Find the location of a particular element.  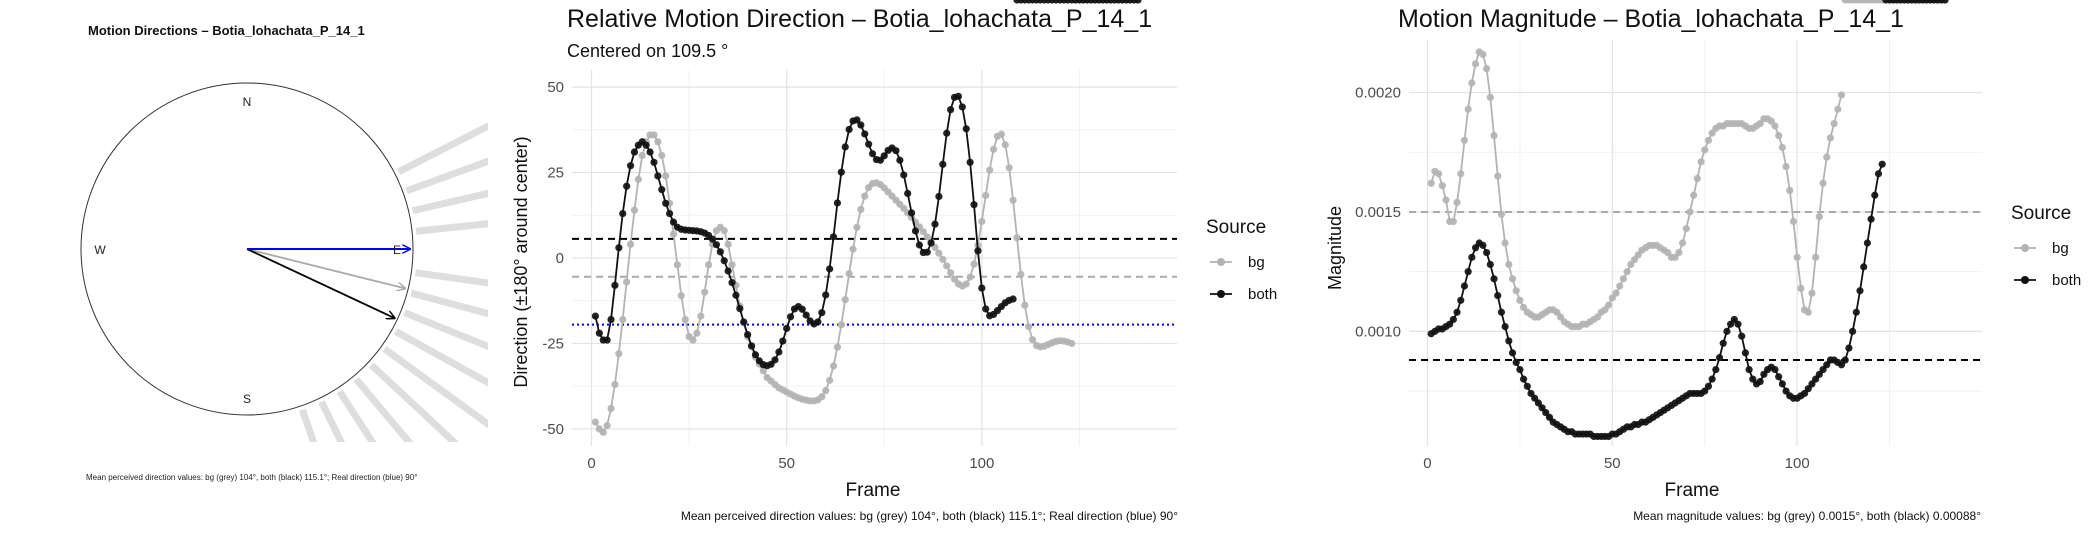

compass-label-w: W is located at coordinates (100, 250).